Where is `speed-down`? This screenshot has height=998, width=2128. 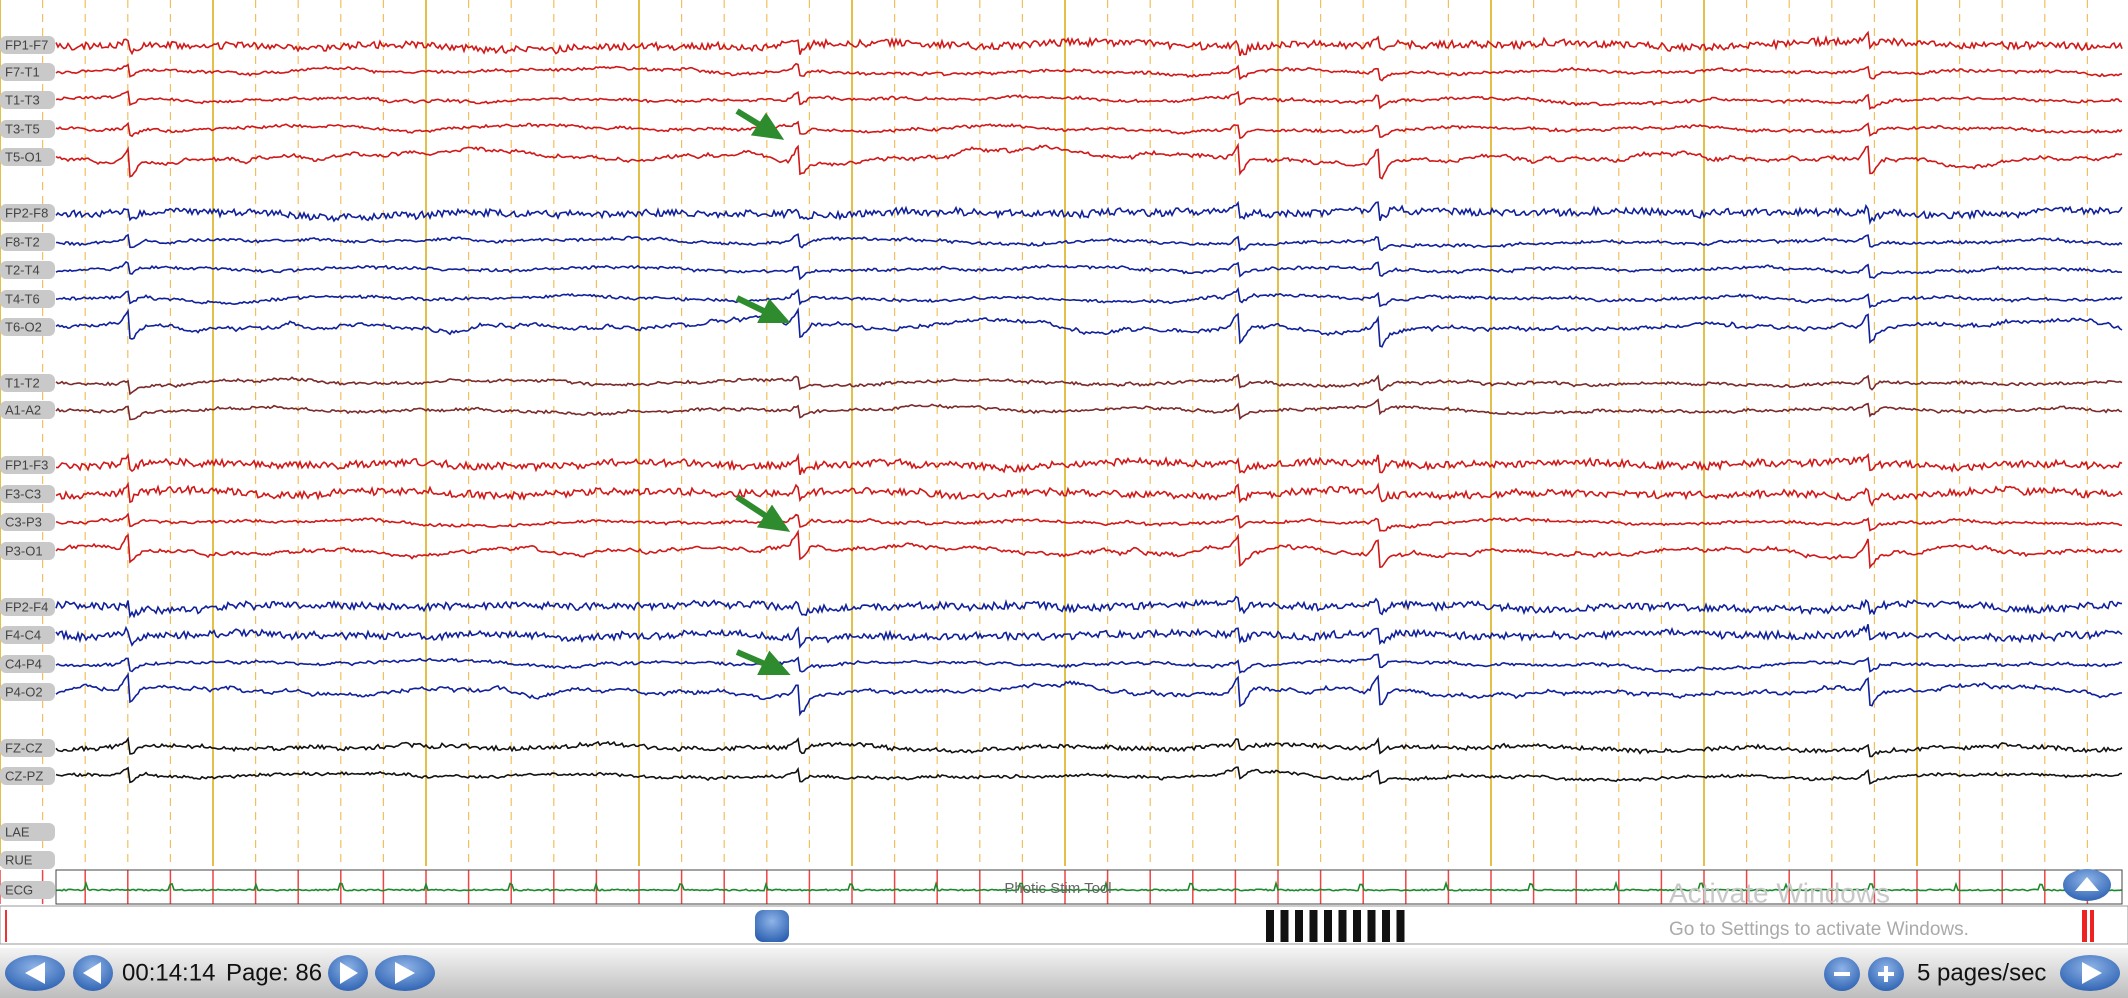
speed-down is located at coordinates (1842, 974).